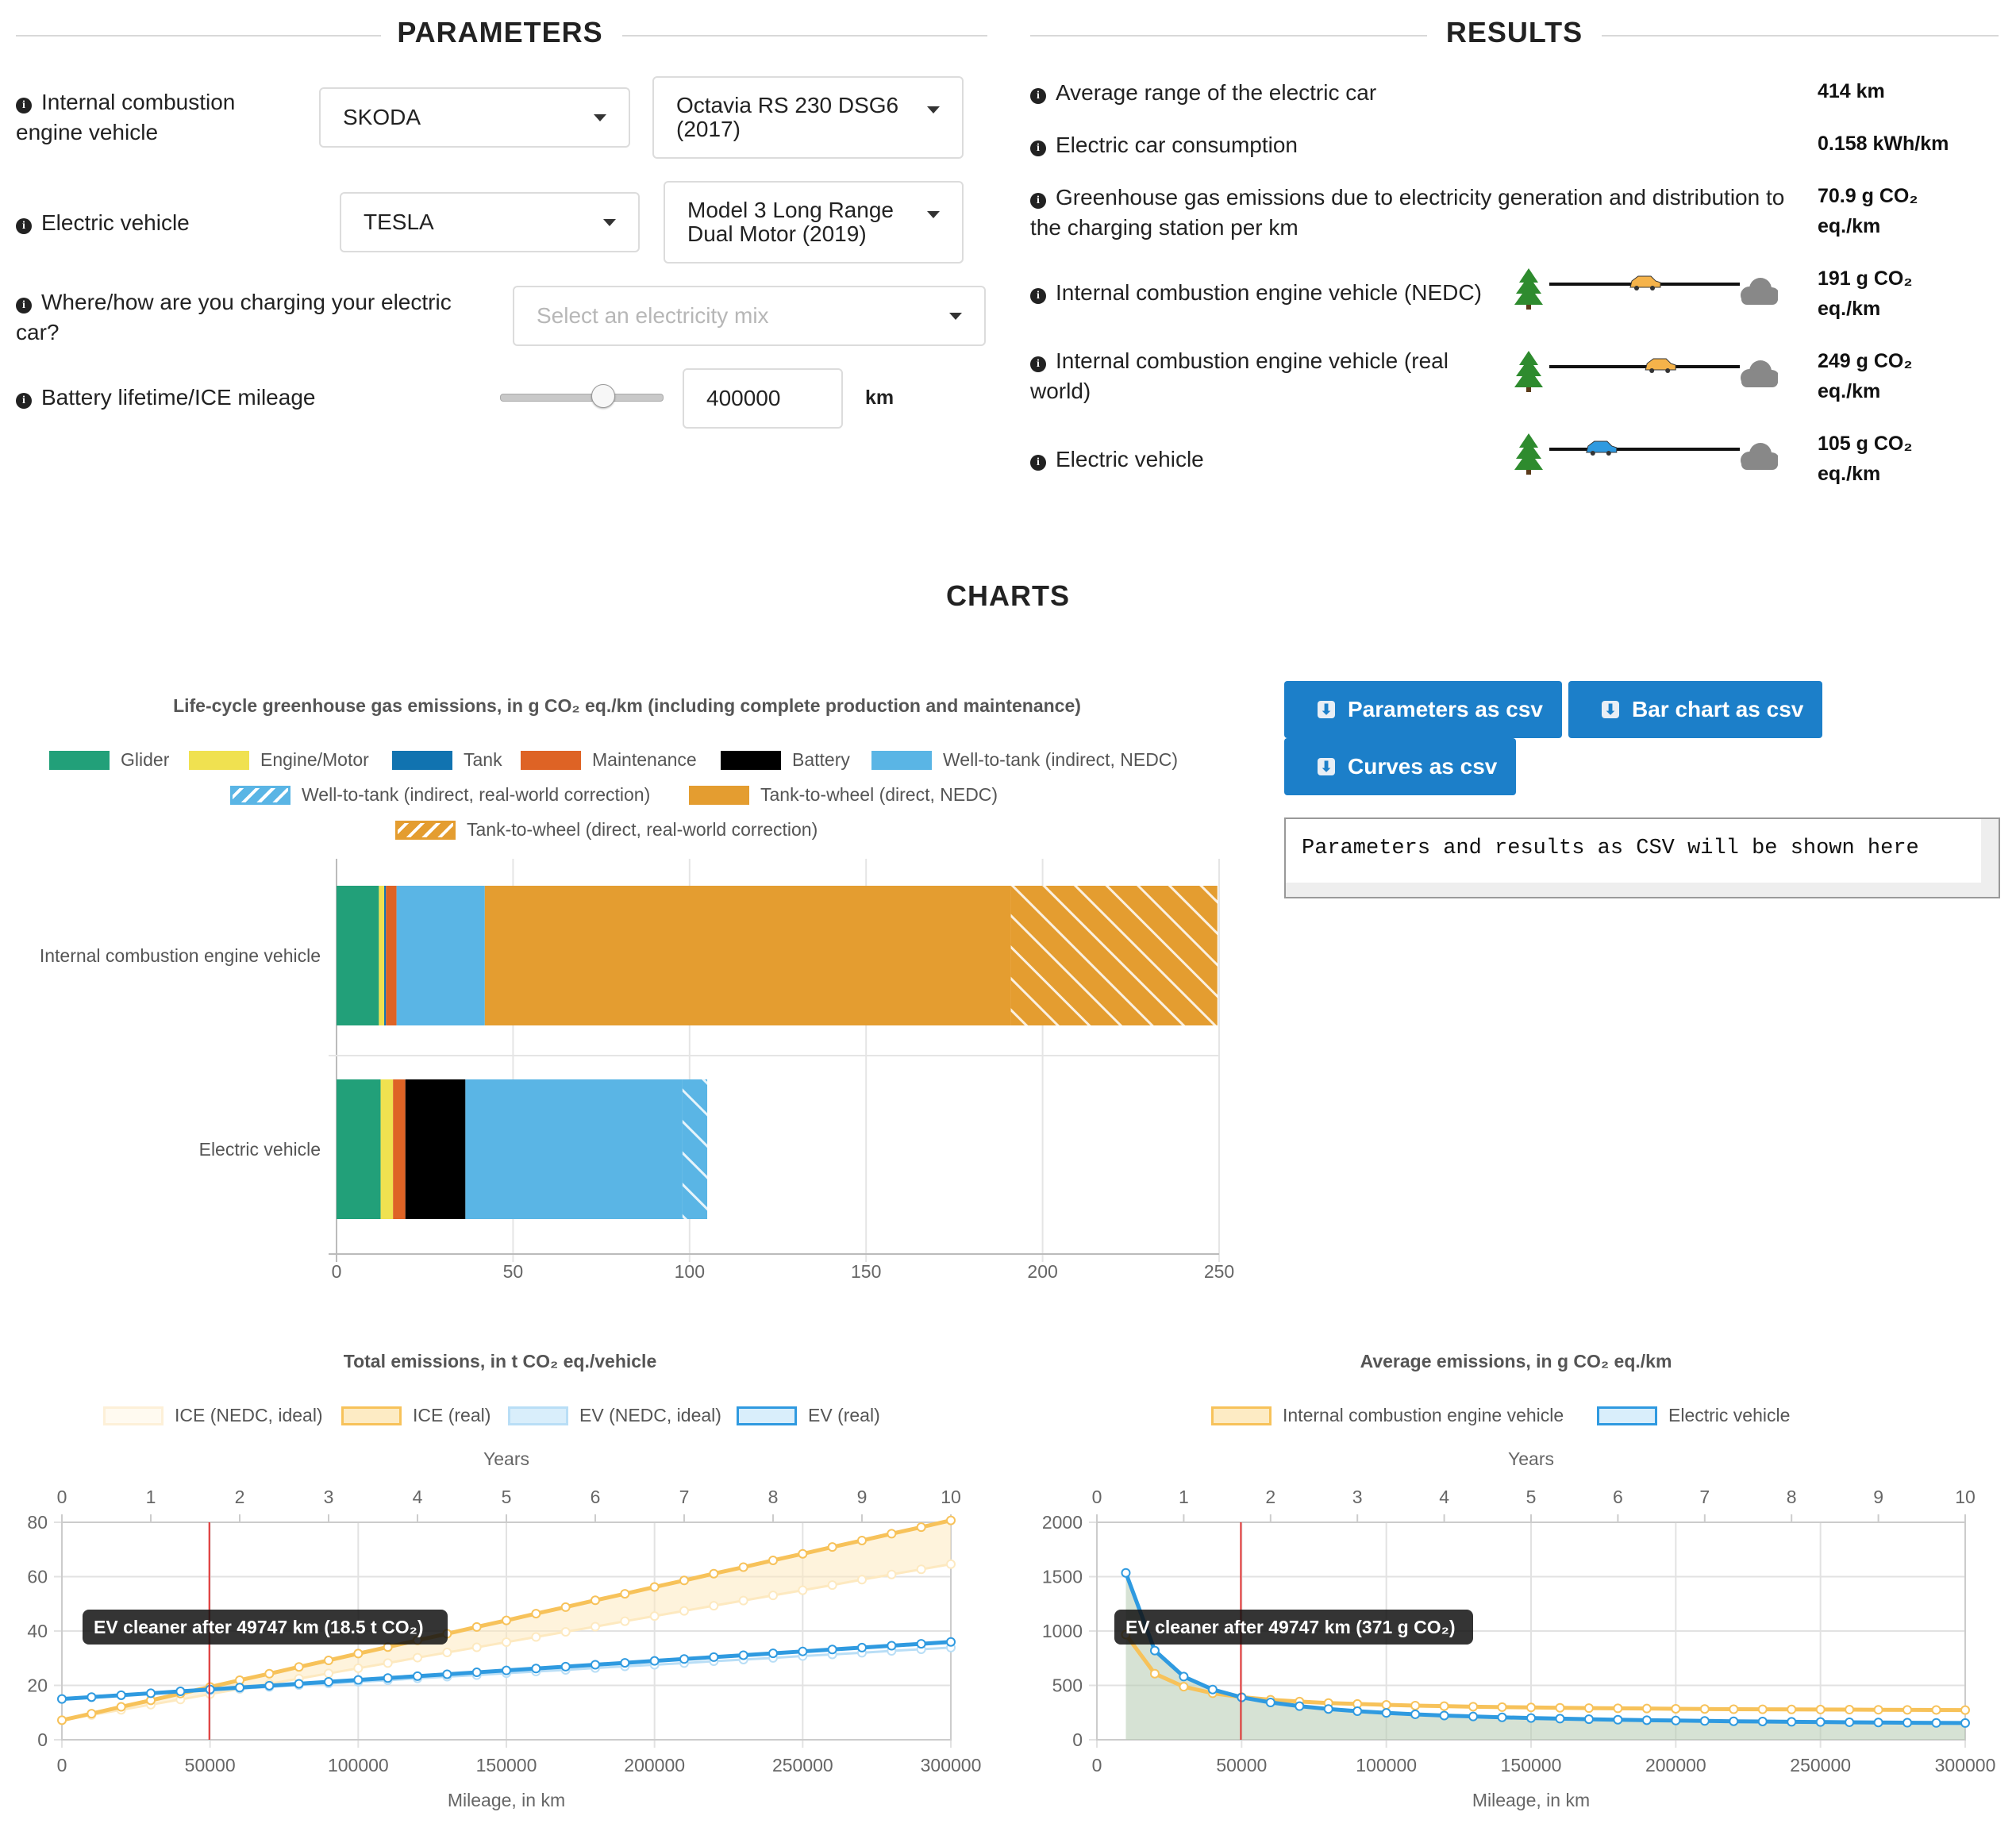 This screenshot has width=2016, height=1835. I want to click on legend-item: Maintenance, so click(609, 760).